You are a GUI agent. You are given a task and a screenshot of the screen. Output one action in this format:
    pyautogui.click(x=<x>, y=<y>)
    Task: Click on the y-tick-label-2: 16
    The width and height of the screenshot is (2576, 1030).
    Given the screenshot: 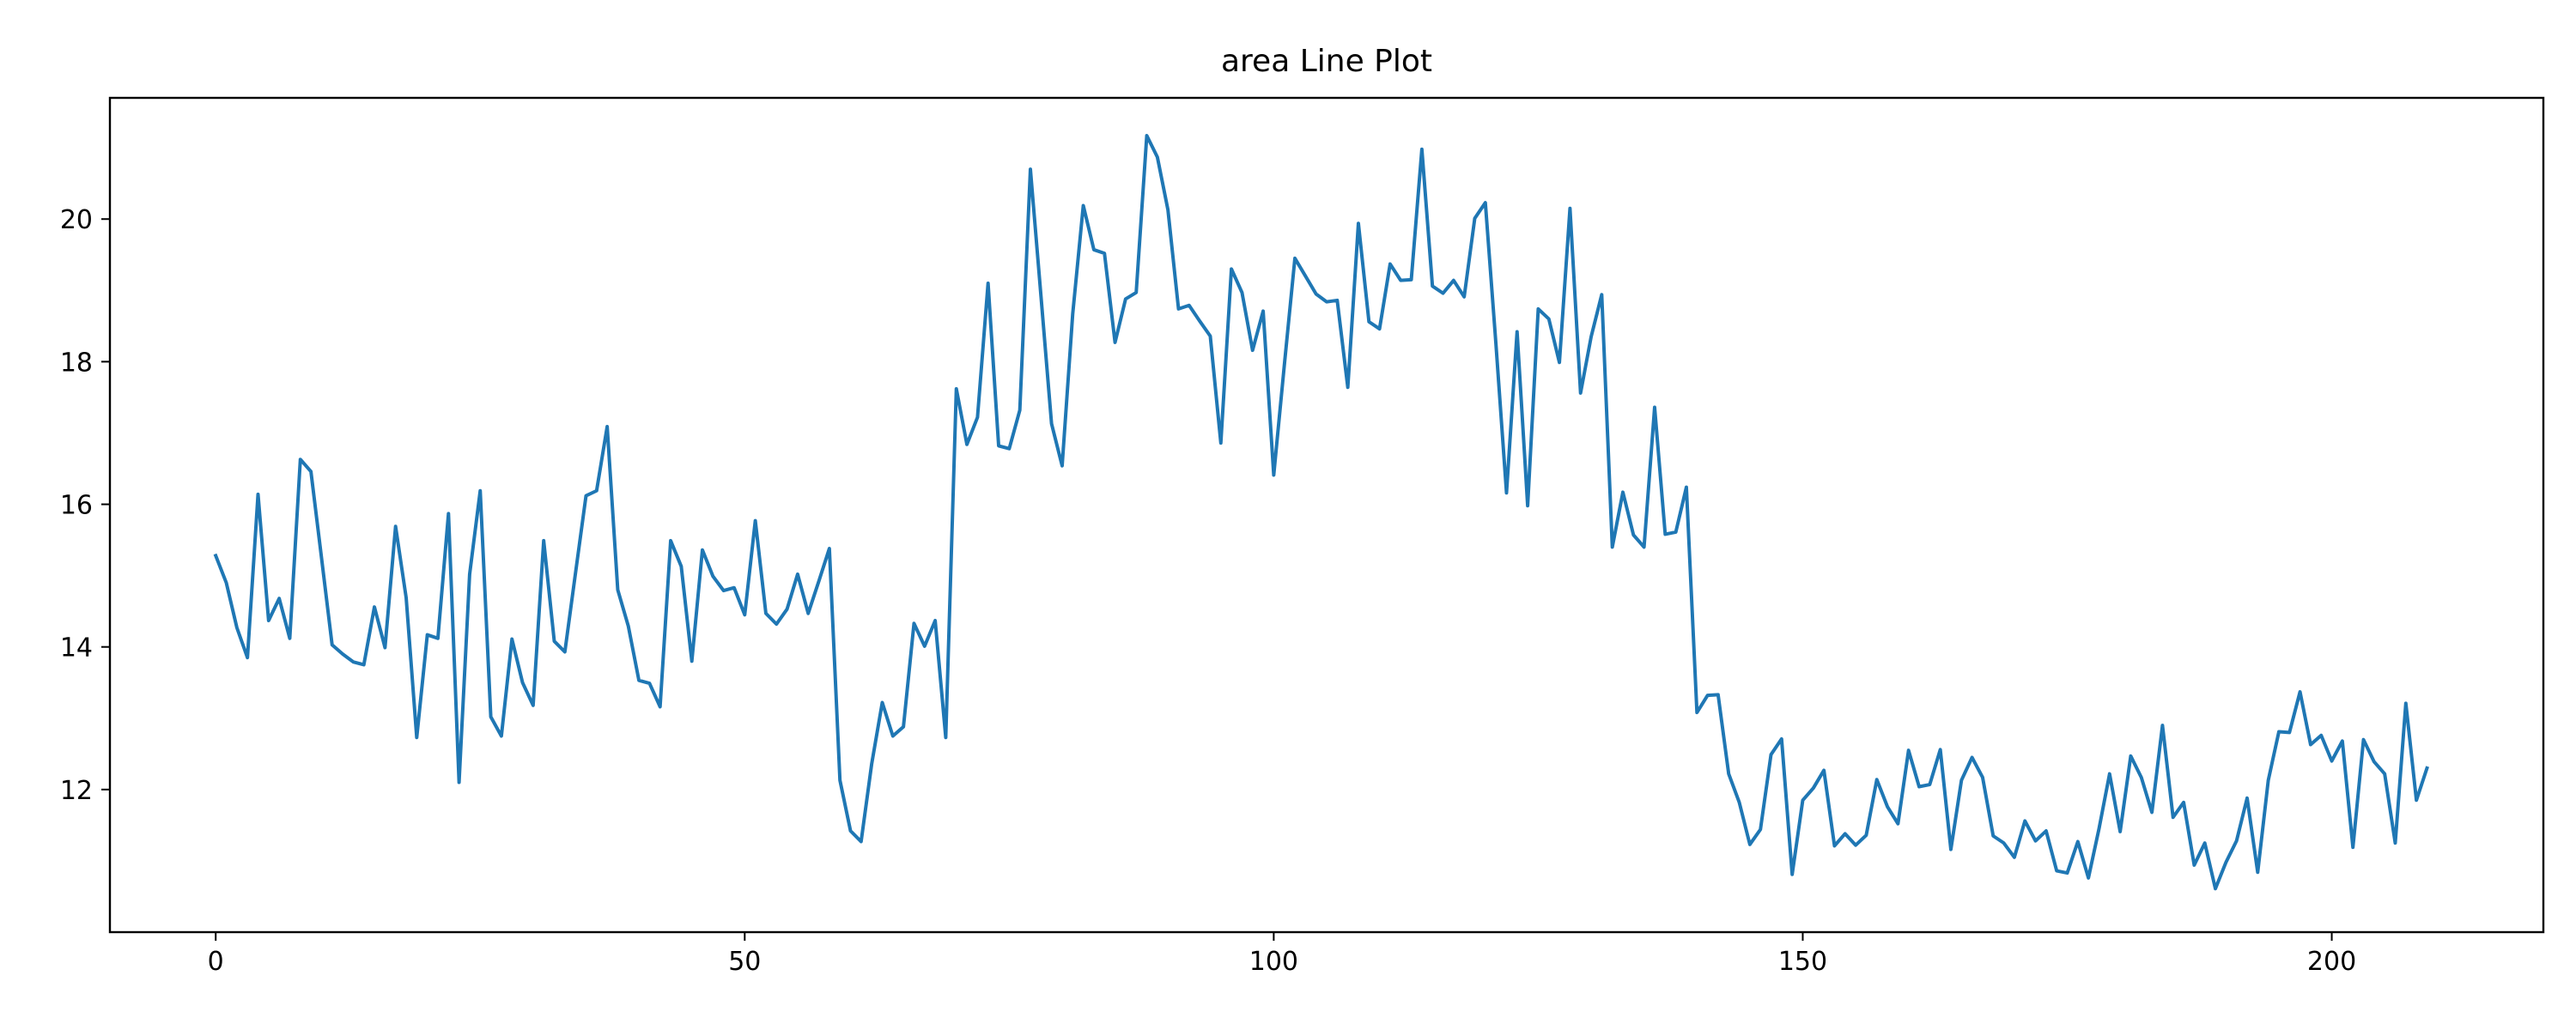 What is the action you would take?
    pyautogui.click(x=77, y=506)
    